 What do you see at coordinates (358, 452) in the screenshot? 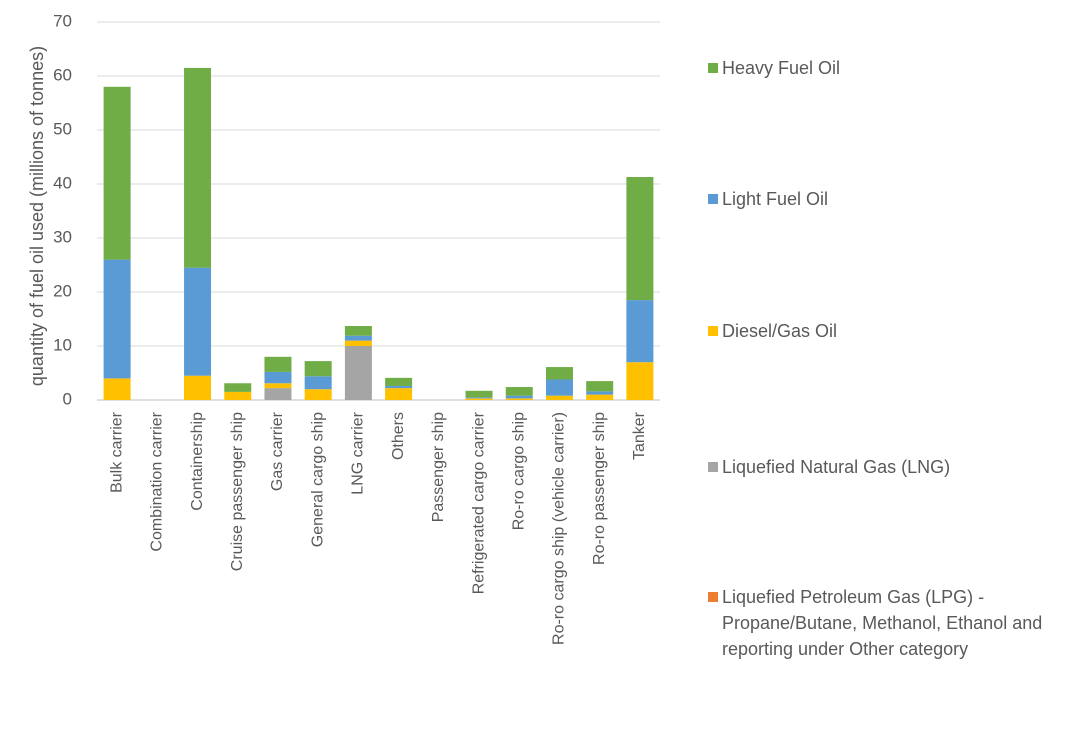
I see `x-tick-label: LNG carrier` at bounding box center [358, 452].